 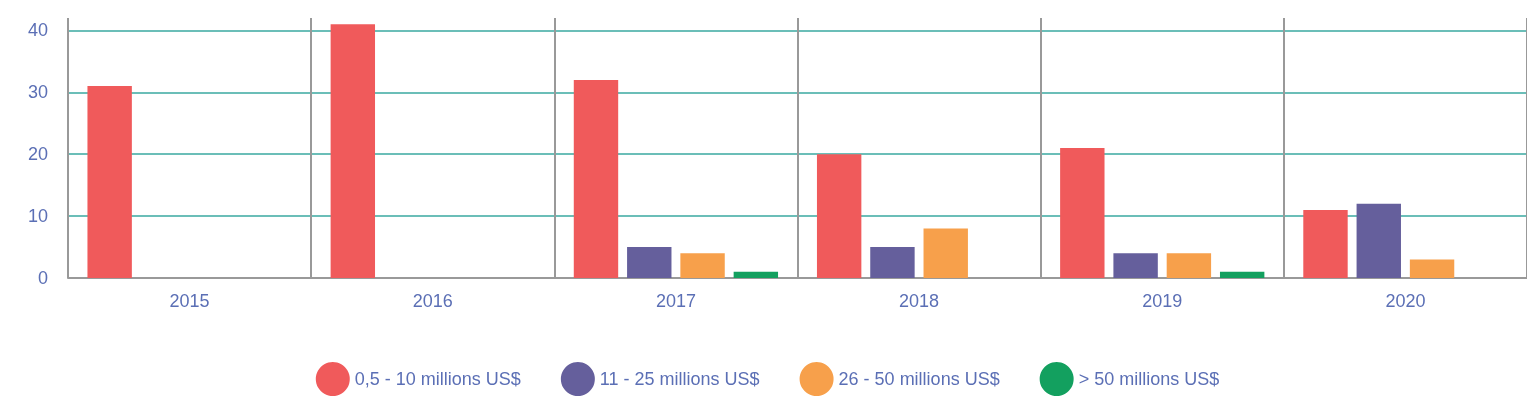 I want to click on legend-label: 26 - 50 millions US$, so click(x=919, y=379).